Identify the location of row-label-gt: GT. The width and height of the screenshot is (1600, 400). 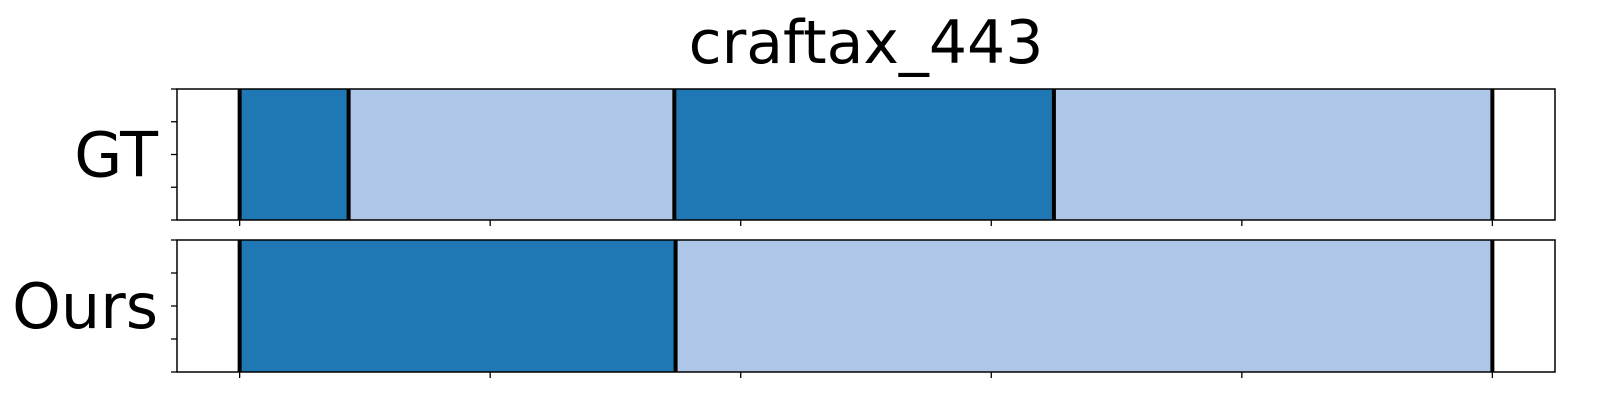
(116, 155).